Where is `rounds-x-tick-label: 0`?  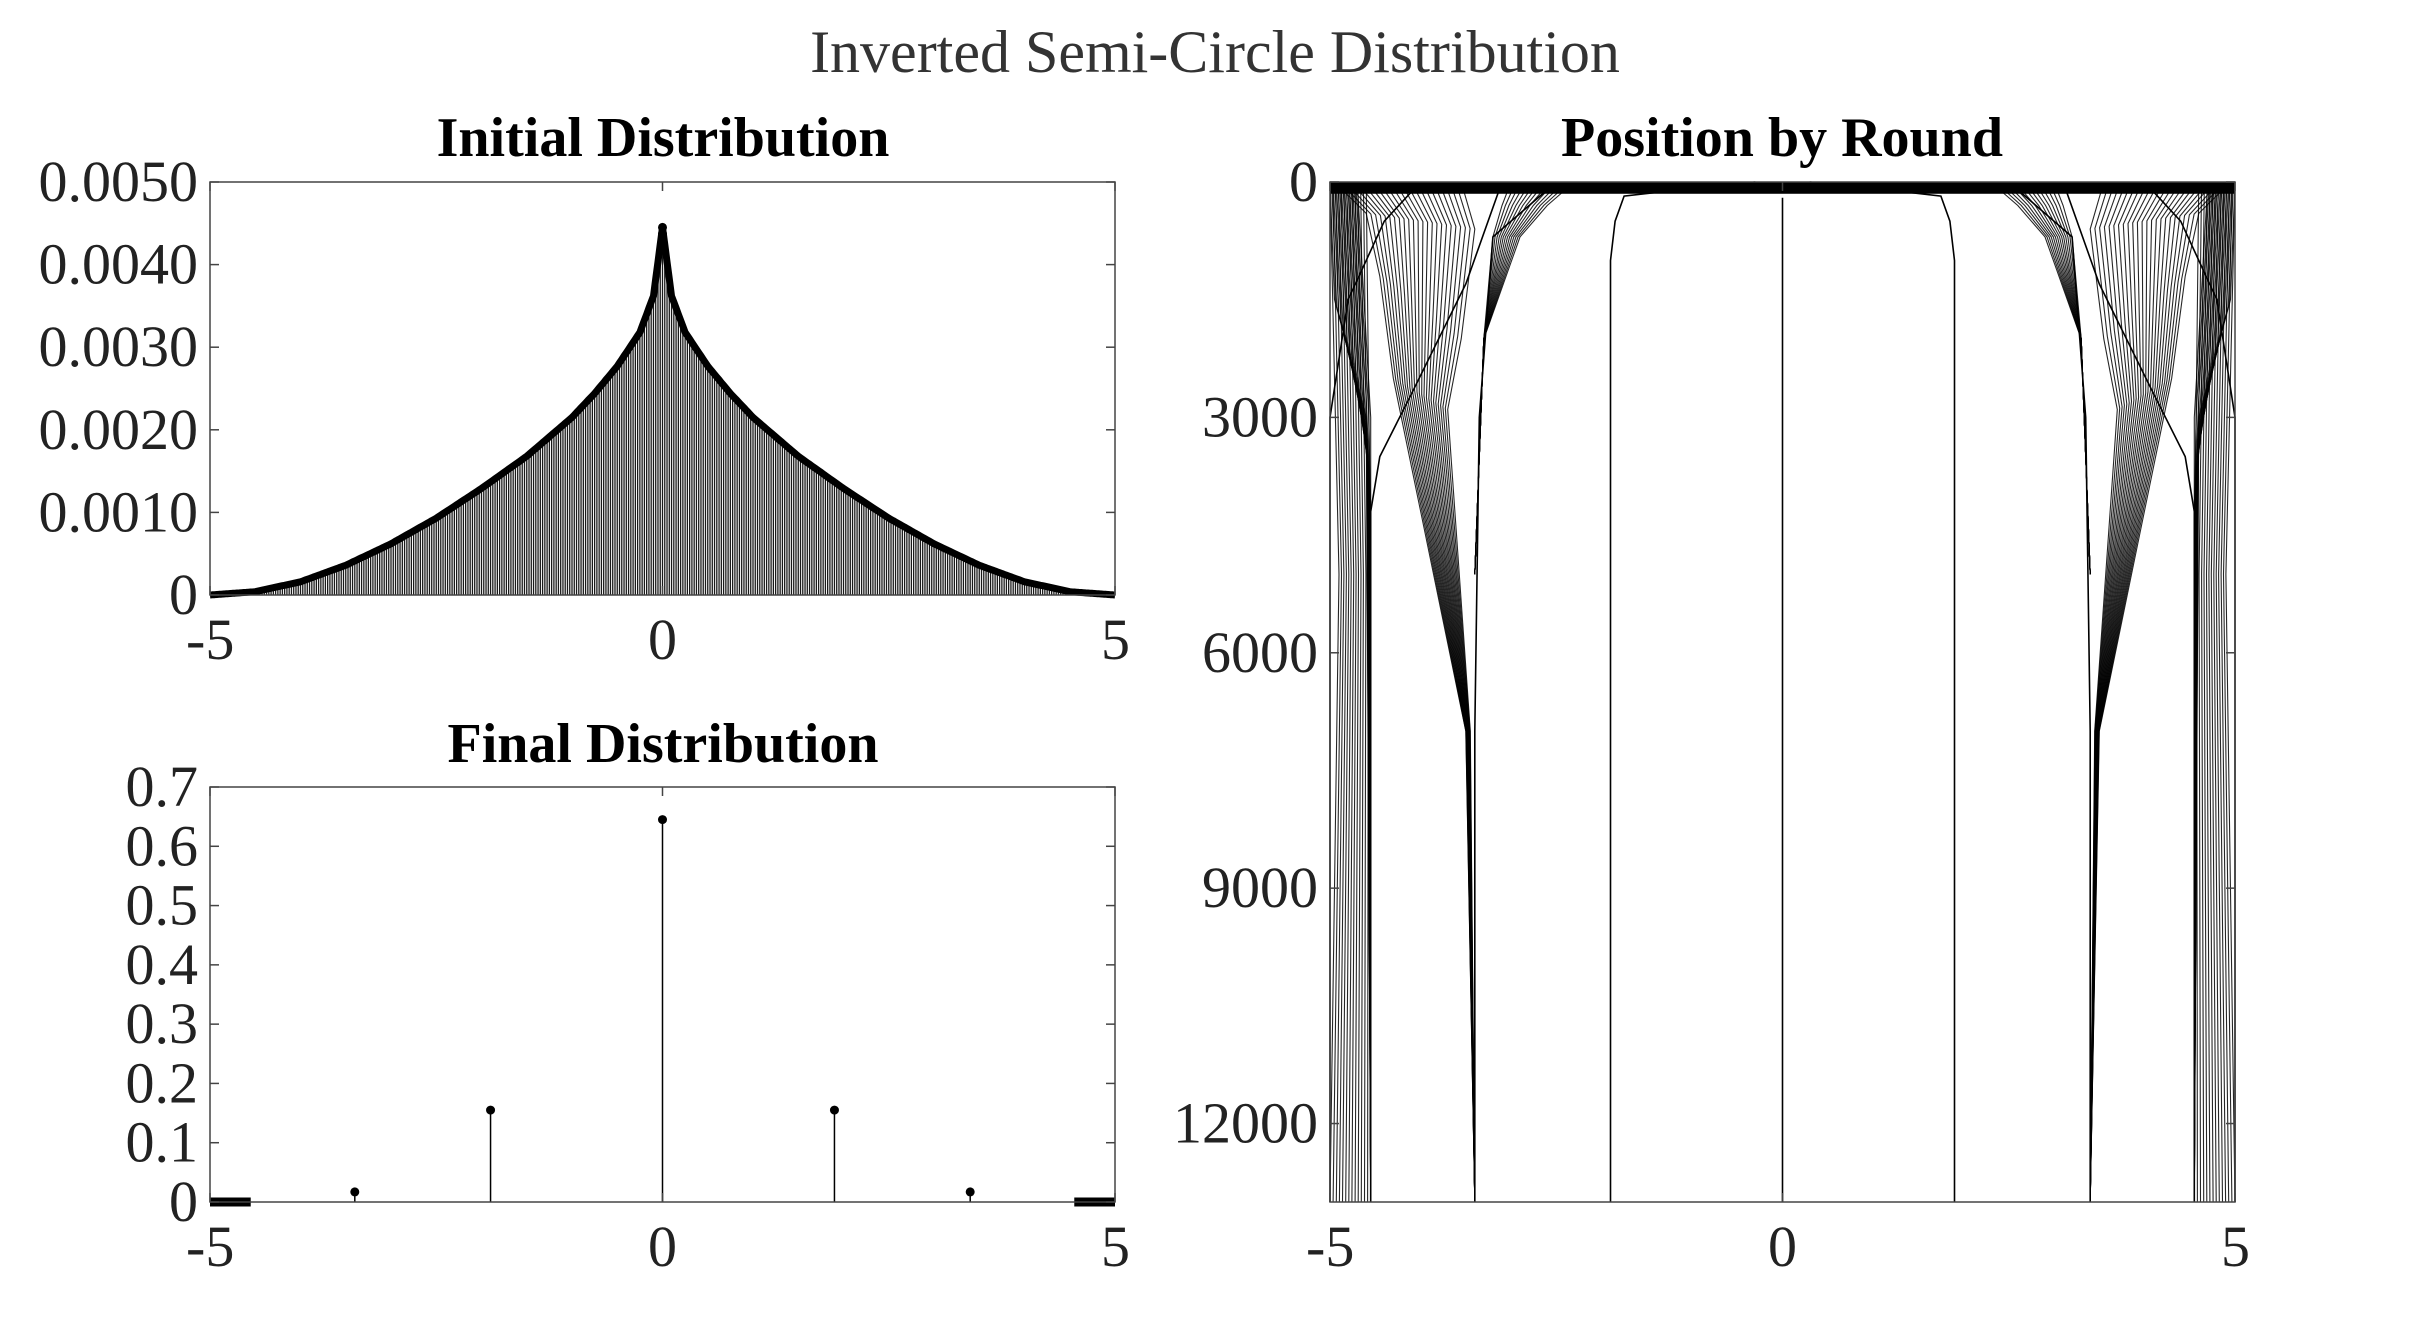 rounds-x-tick-label: 0 is located at coordinates (1782, 1246).